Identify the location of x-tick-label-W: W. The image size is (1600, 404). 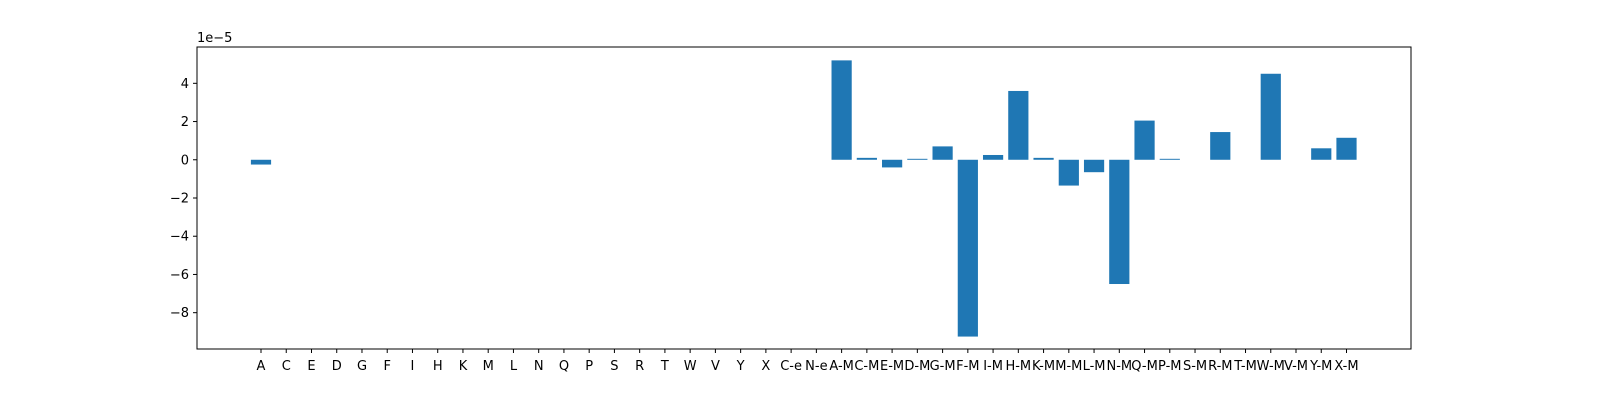
(690, 366).